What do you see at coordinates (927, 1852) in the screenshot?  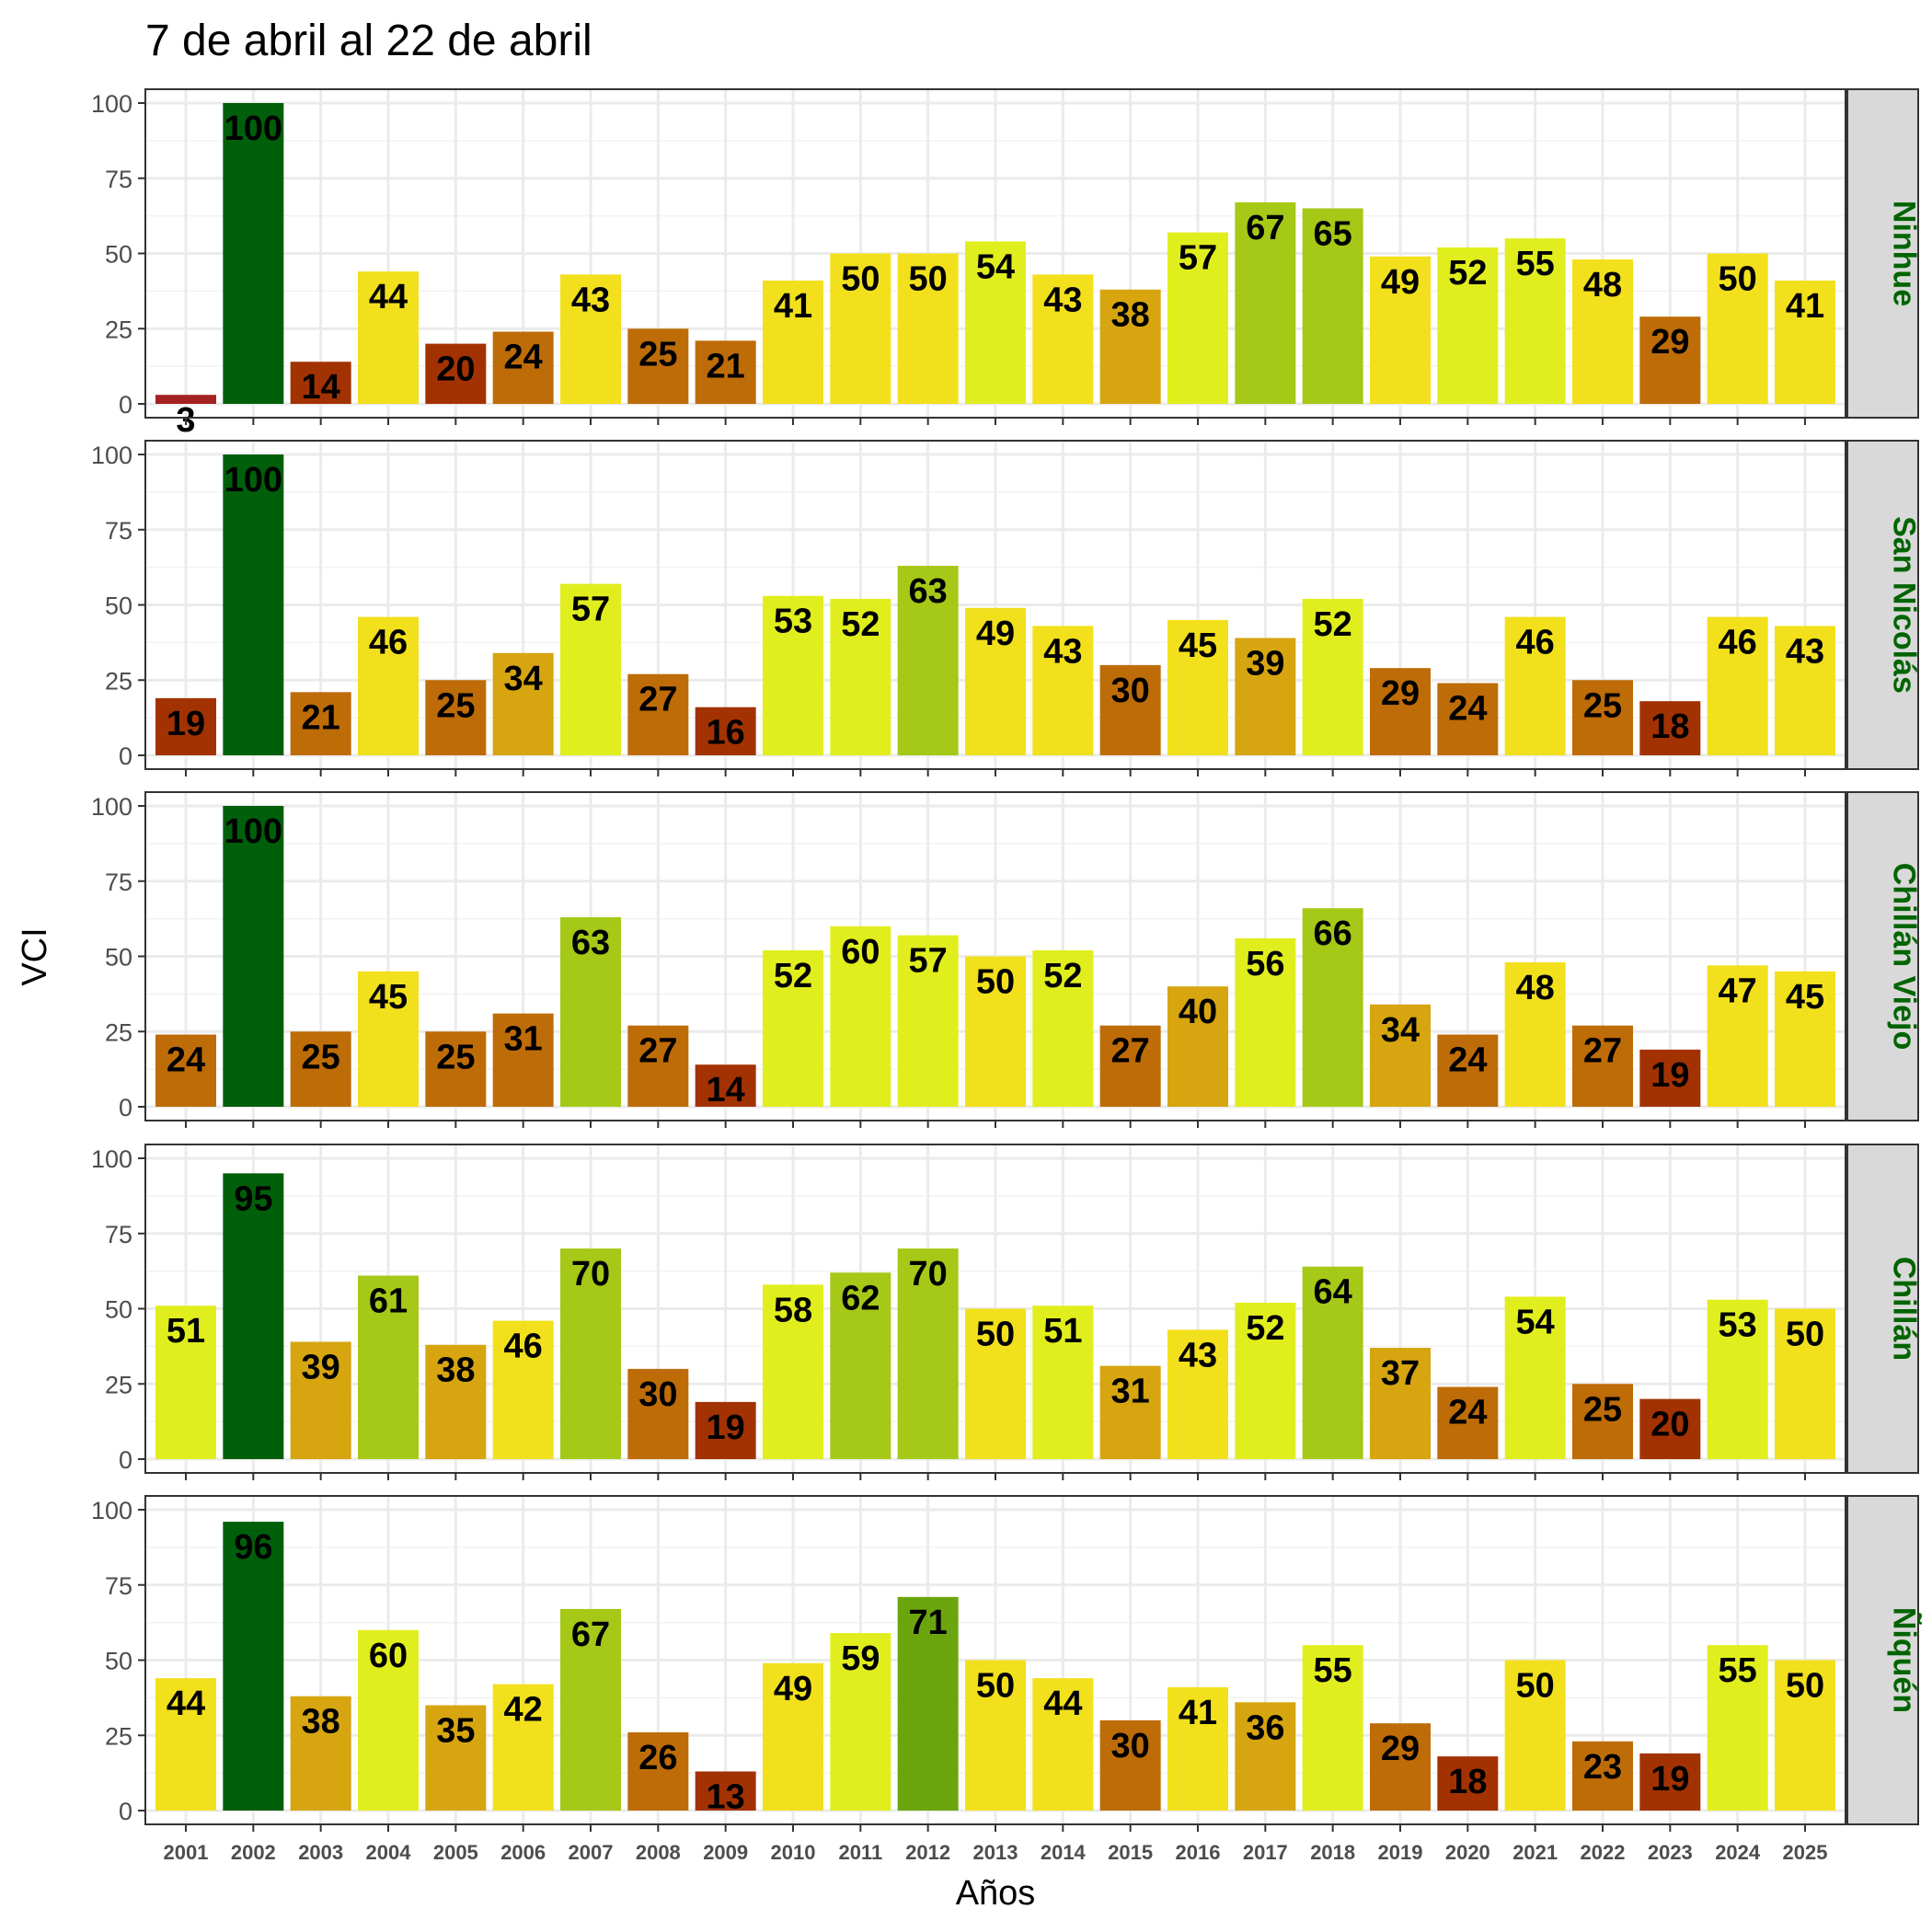 I see `x-tick-label: 2012` at bounding box center [927, 1852].